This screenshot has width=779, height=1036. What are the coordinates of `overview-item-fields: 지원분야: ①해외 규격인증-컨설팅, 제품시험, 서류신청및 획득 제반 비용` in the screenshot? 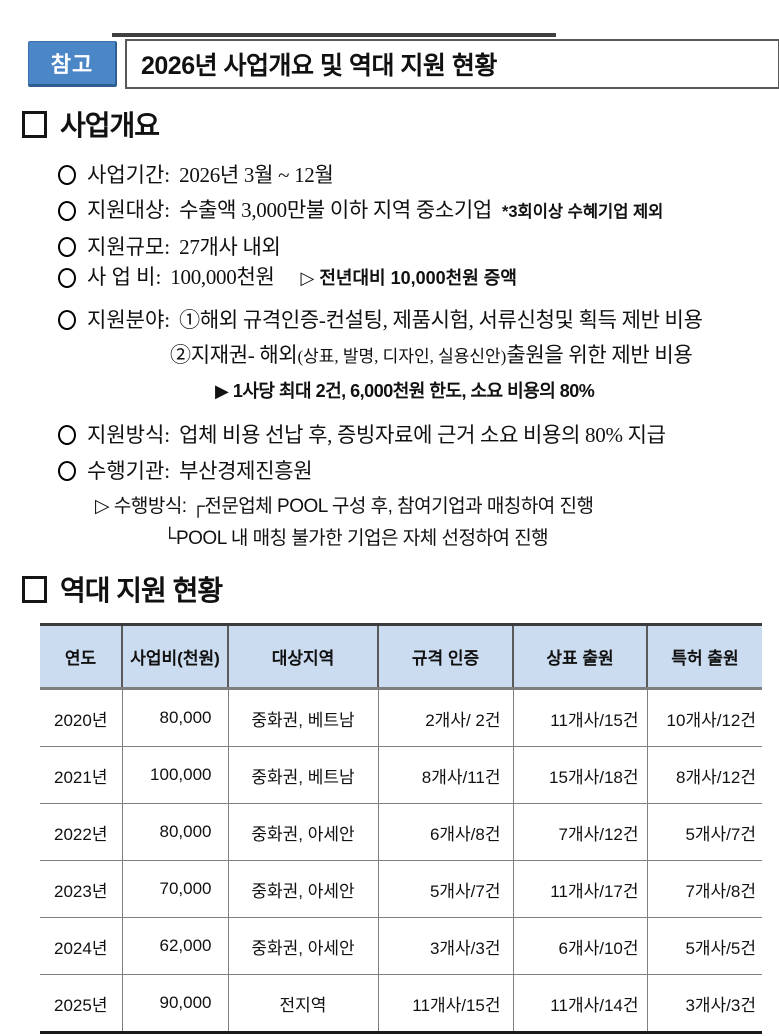 It's located at (394, 320).